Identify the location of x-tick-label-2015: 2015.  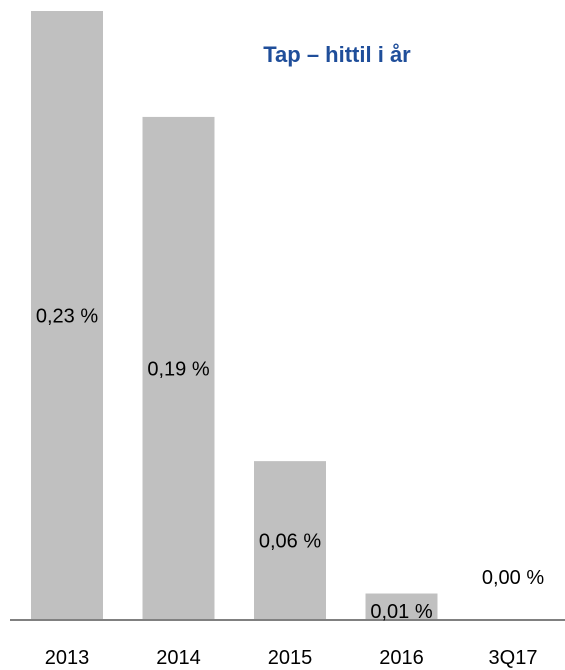
(290, 658).